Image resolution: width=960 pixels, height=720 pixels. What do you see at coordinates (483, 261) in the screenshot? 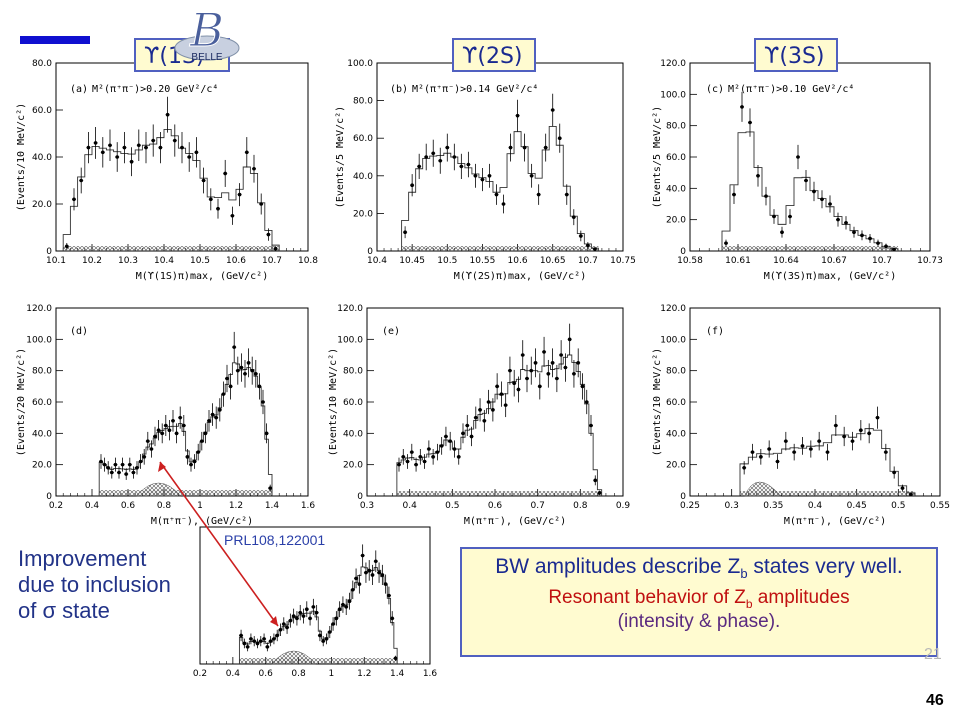
I see `x-tick-label: 10.55` at bounding box center [483, 261].